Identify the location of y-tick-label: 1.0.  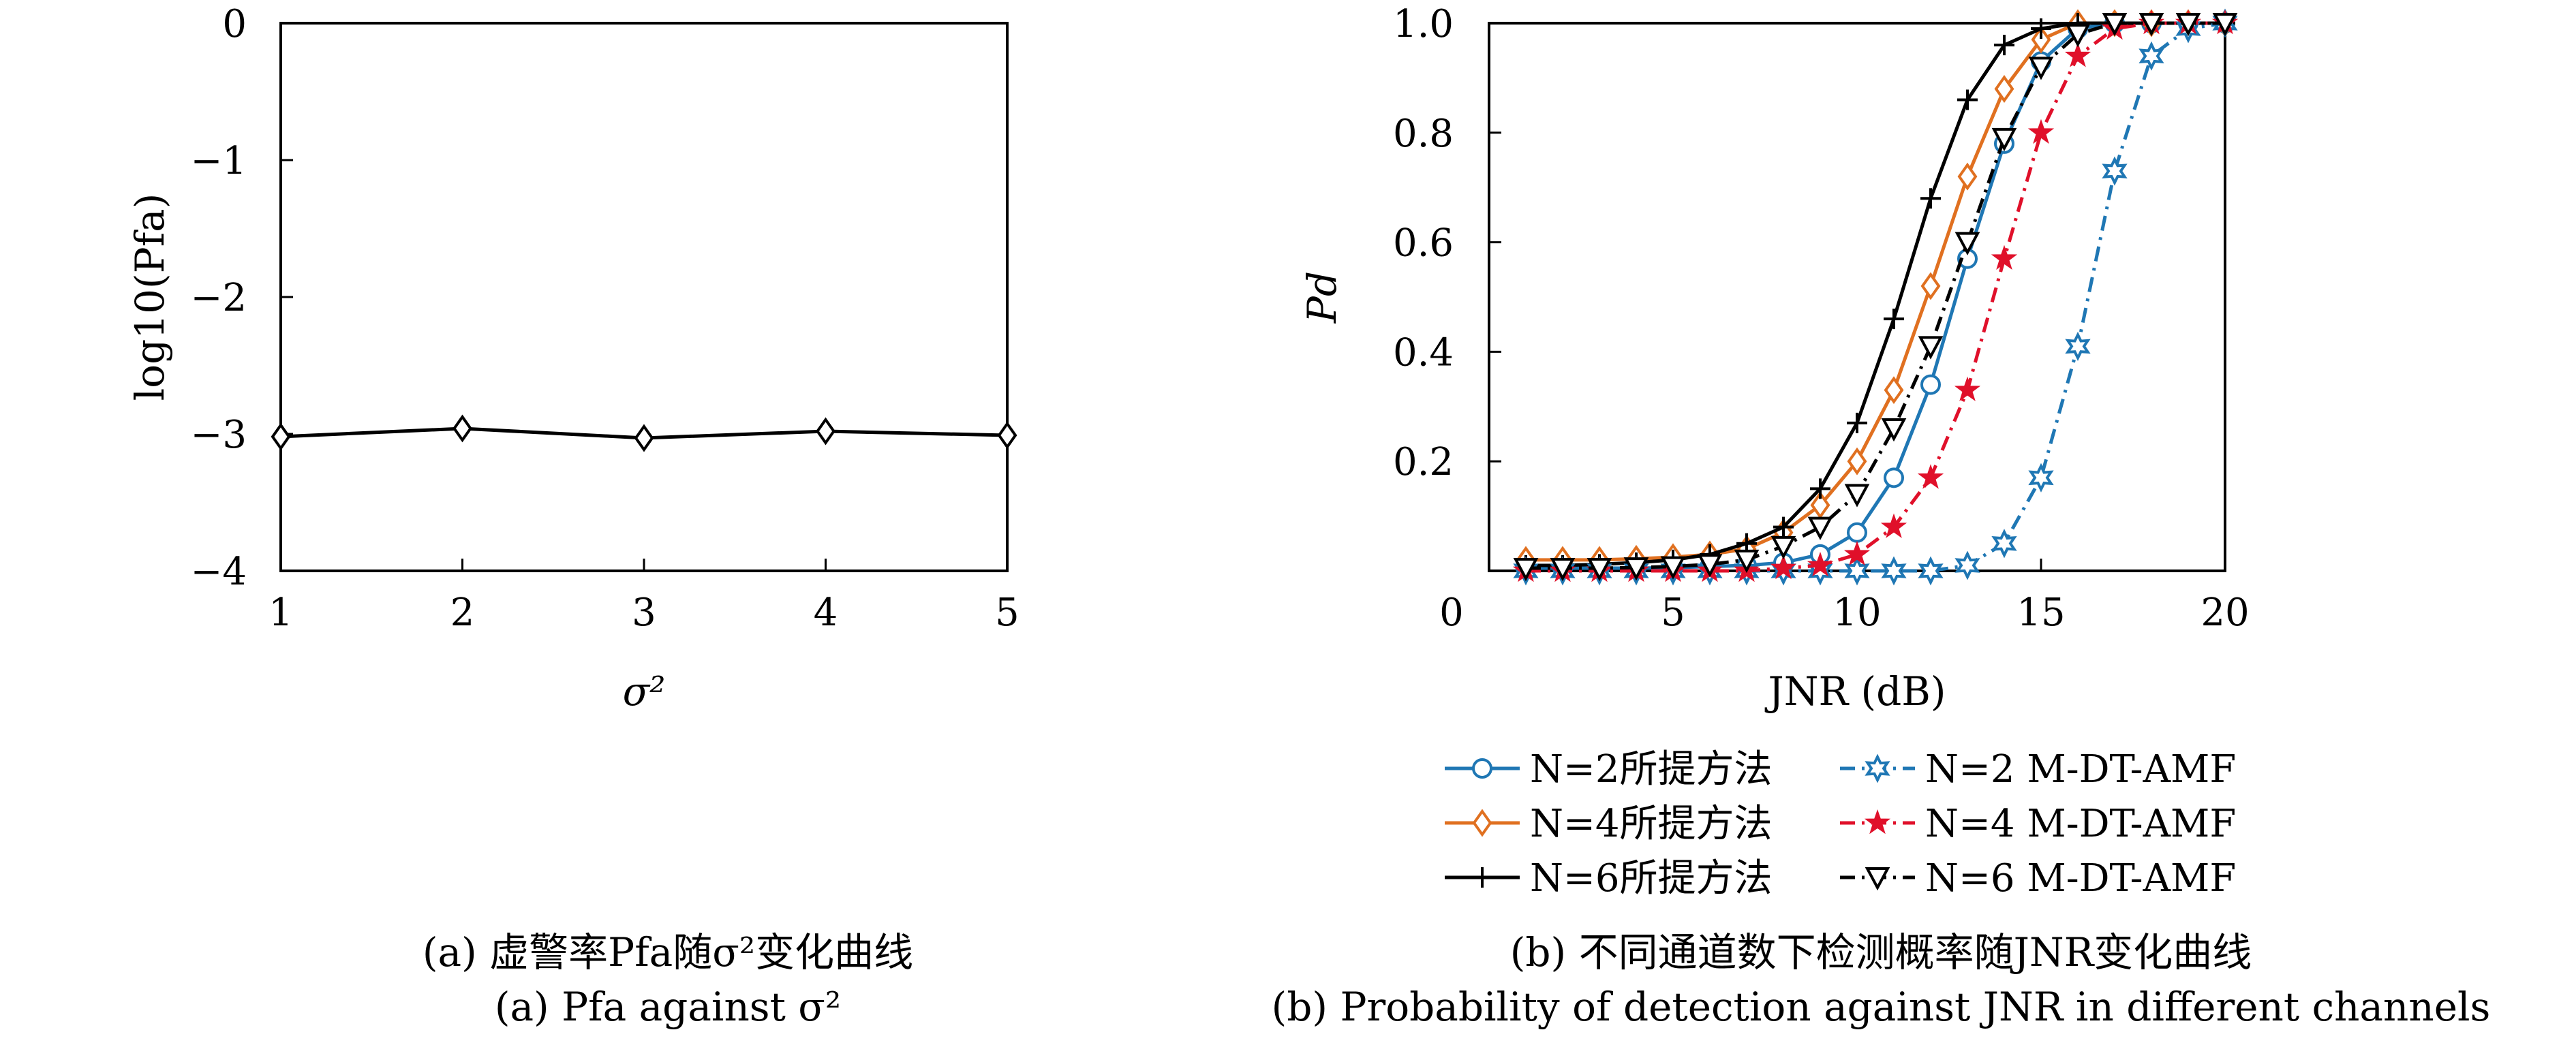
(1423, 24).